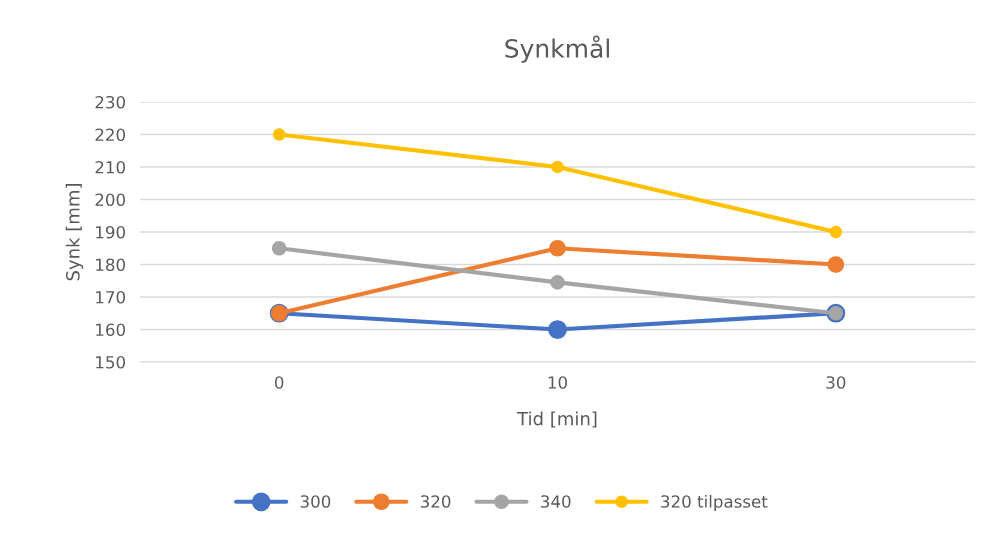 Image resolution: width=1004 pixels, height=538 pixels. What do you see at coordinates (315, 501) in the screenshot?
I see `legend-label: 300` at bounding box center [315, 501].